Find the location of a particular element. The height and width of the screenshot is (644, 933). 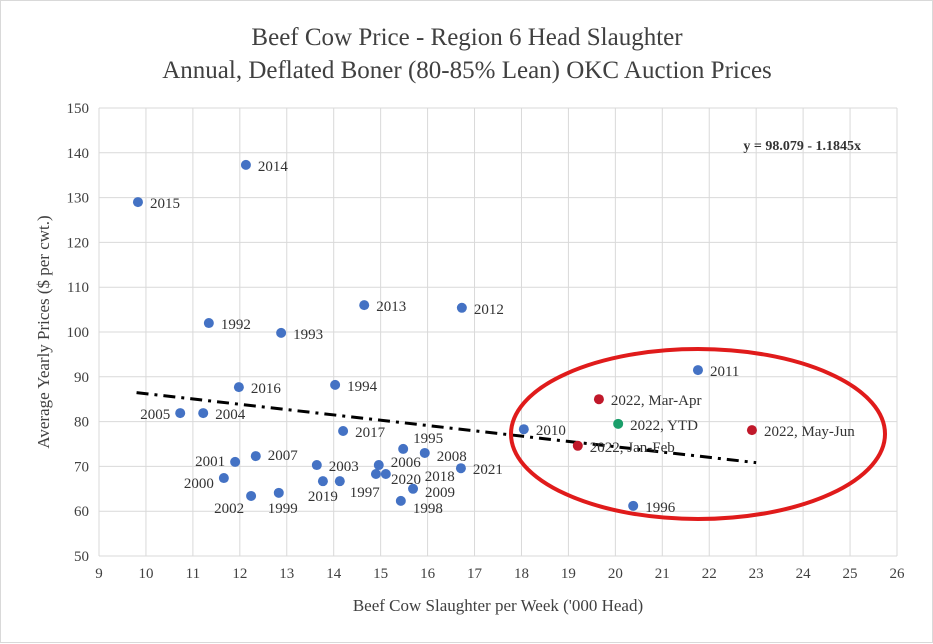

data-label: 2012 is located at coordinates (489, 310).